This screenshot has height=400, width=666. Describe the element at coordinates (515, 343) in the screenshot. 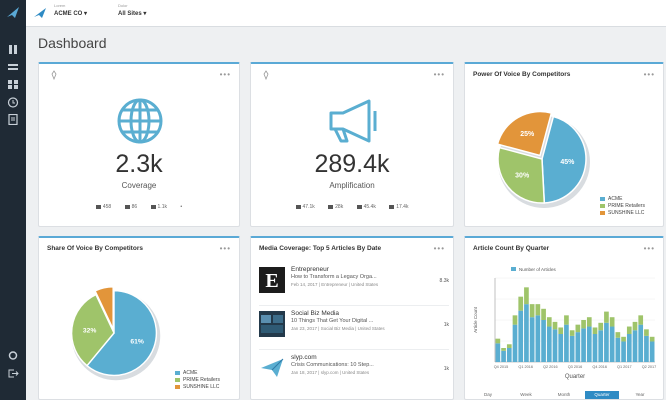

I see `bar-q4-2015` at that location.